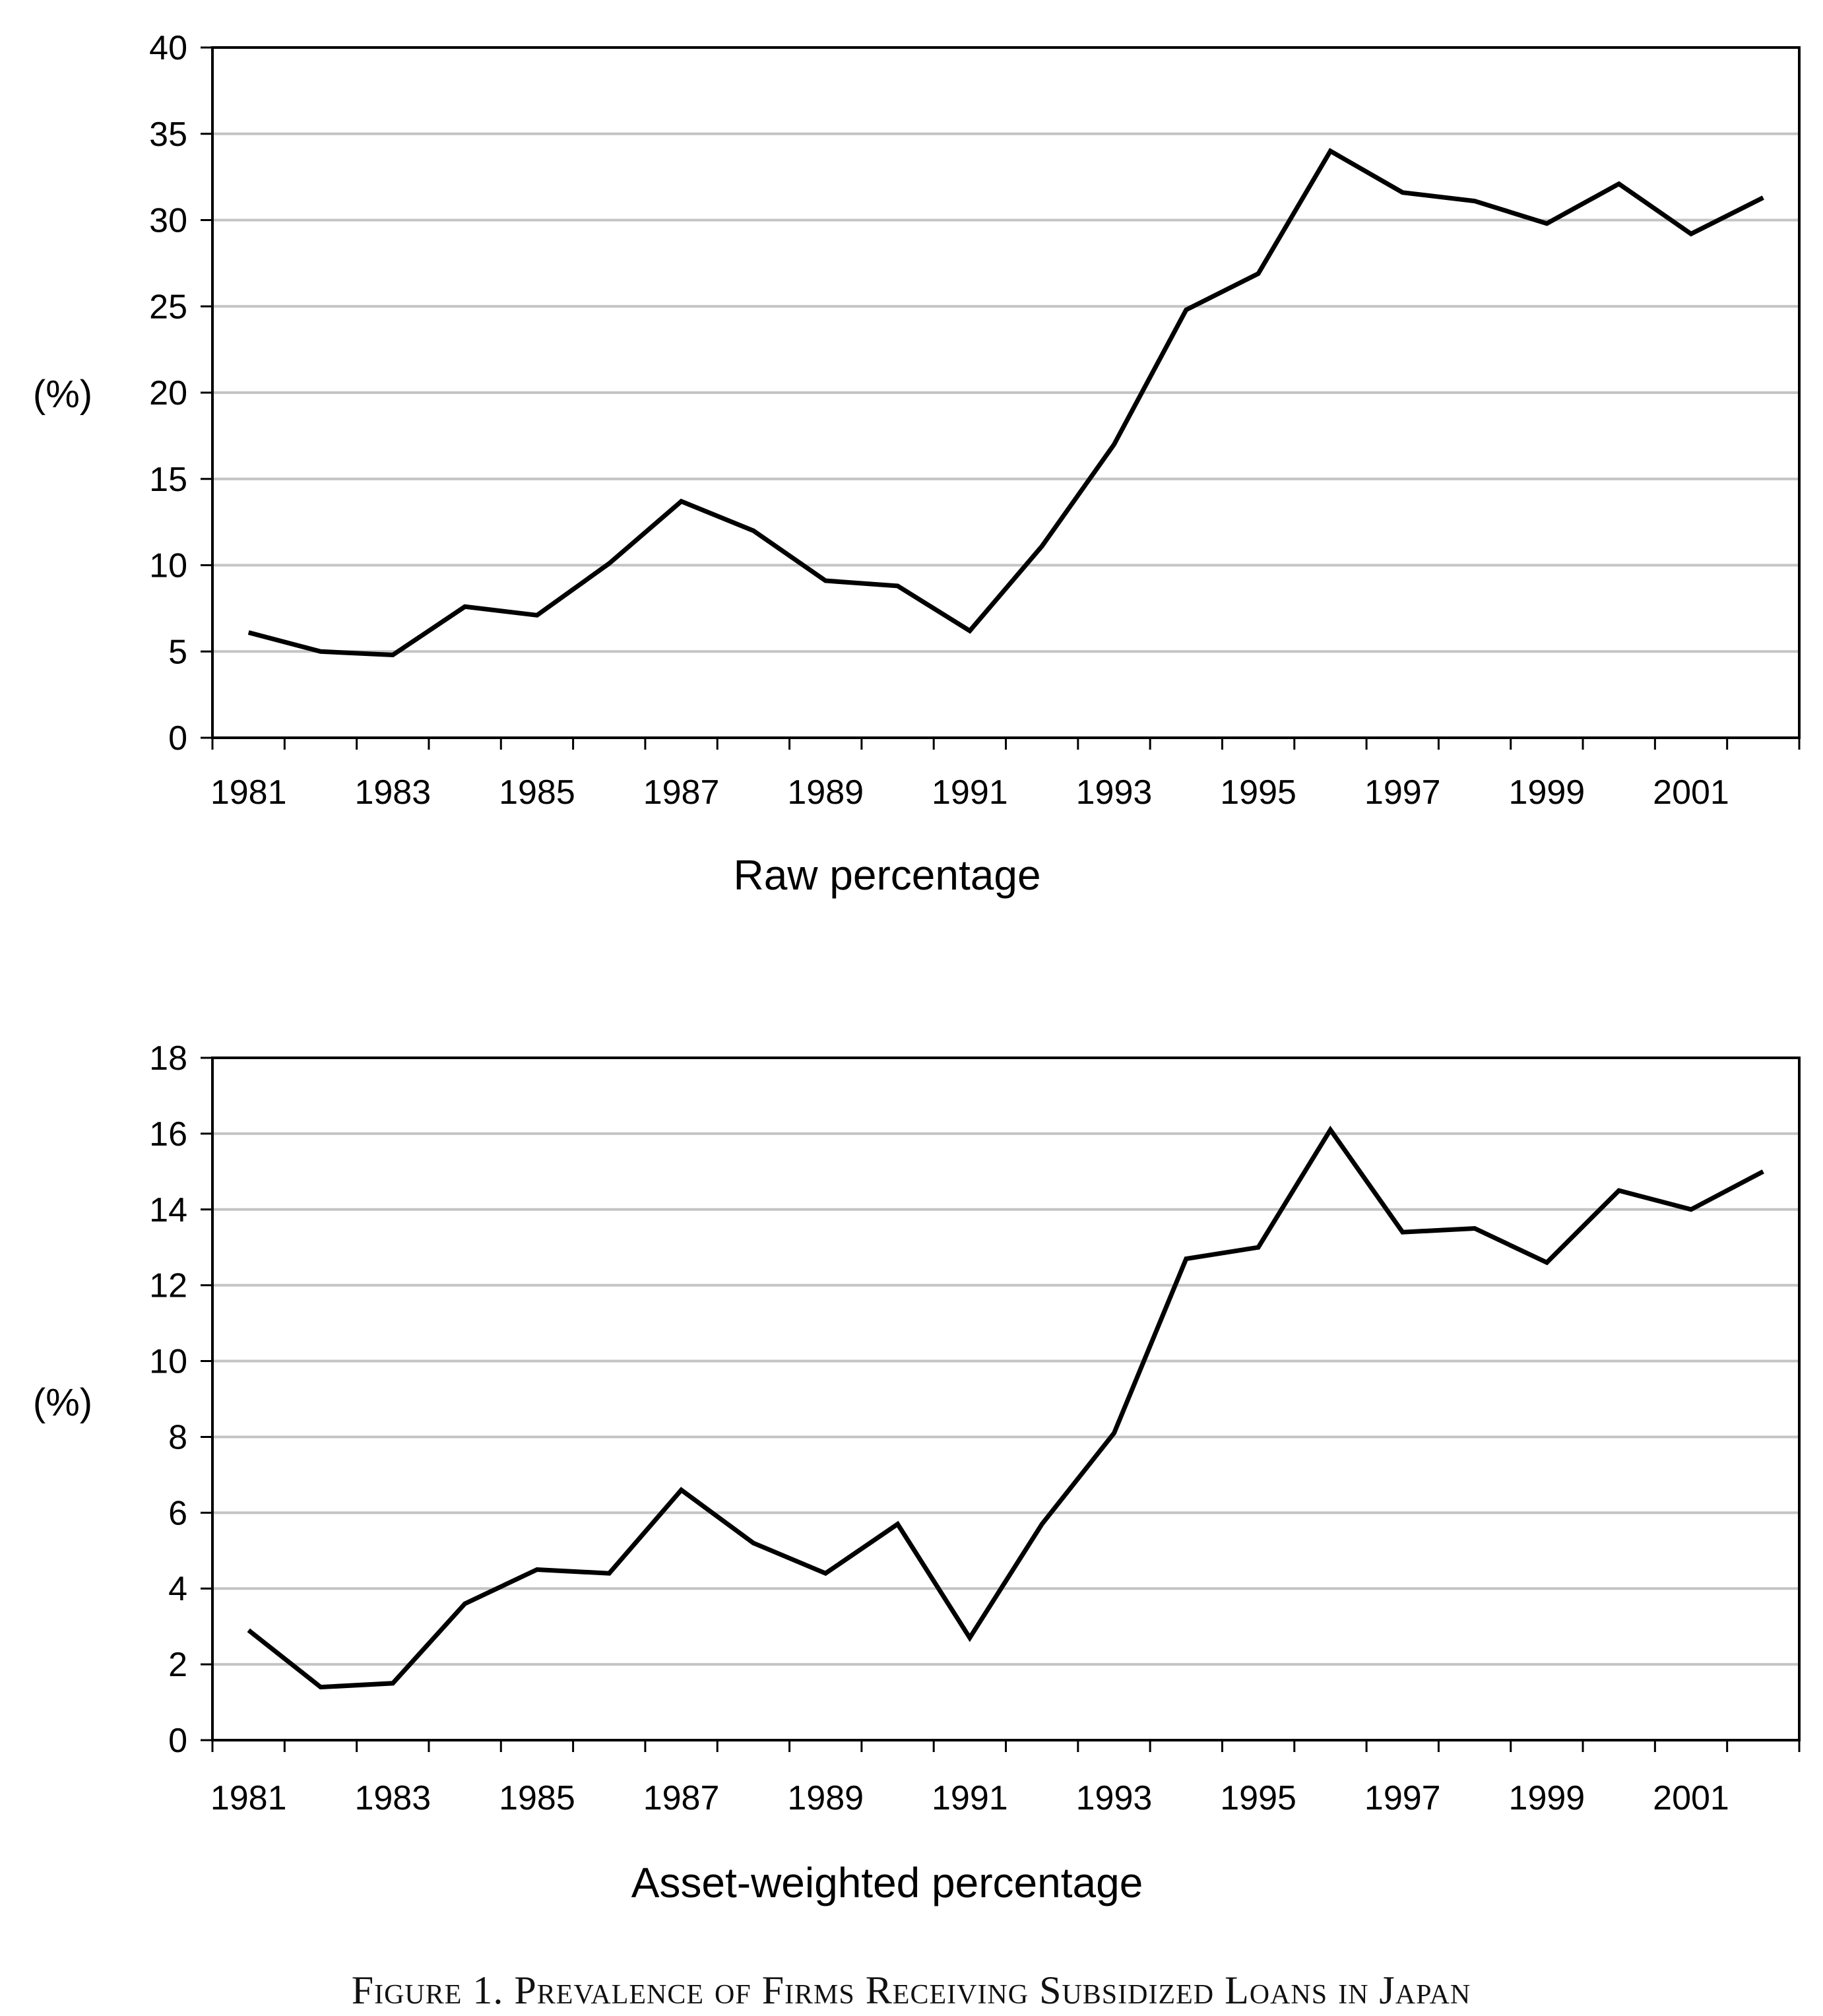 The height and width of the screenshot is (2016, 1823). Describe the element at coordinates (887, 1882) in the screenshot. I see `chart-subtitle: Asset-weighted percentage` at that location.